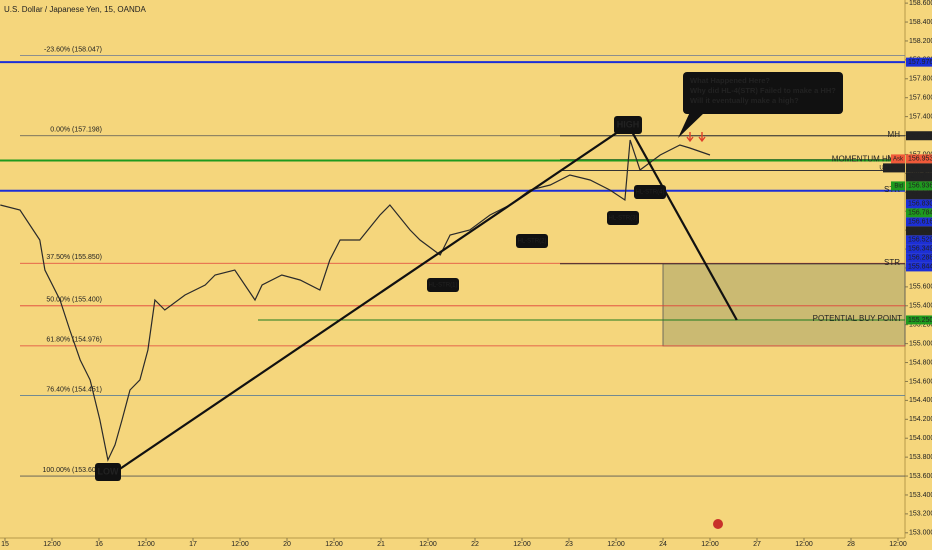 This screenshot has height=550, width=932. Describe the element at coordinates (663, 544) in the screenshot. I see `x-tick-label: 24` at that location.